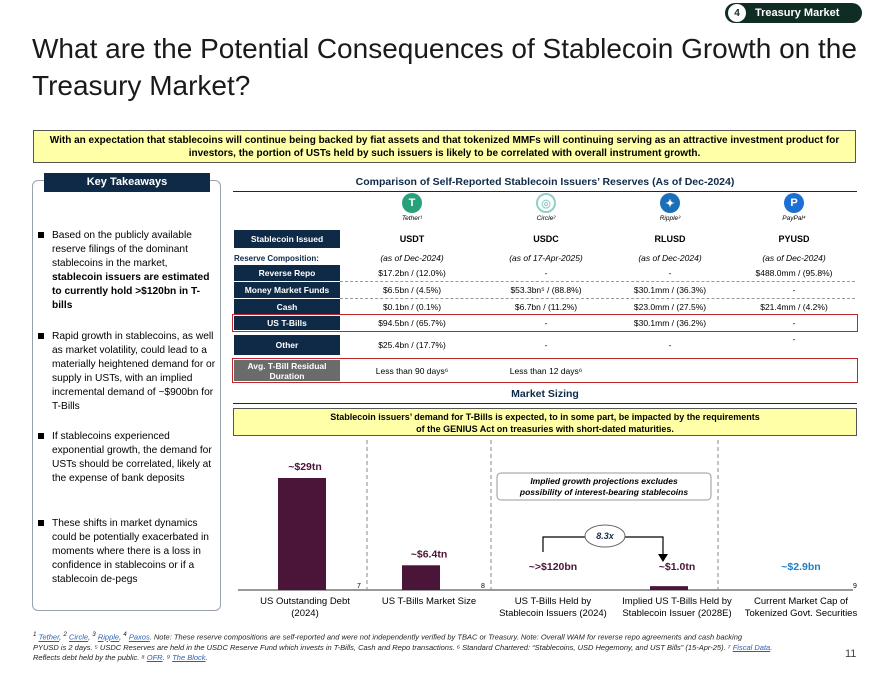 The image size is (888, 679). I want to click on table-cell: $94.5bn / (65.7%), so click(412, 323).